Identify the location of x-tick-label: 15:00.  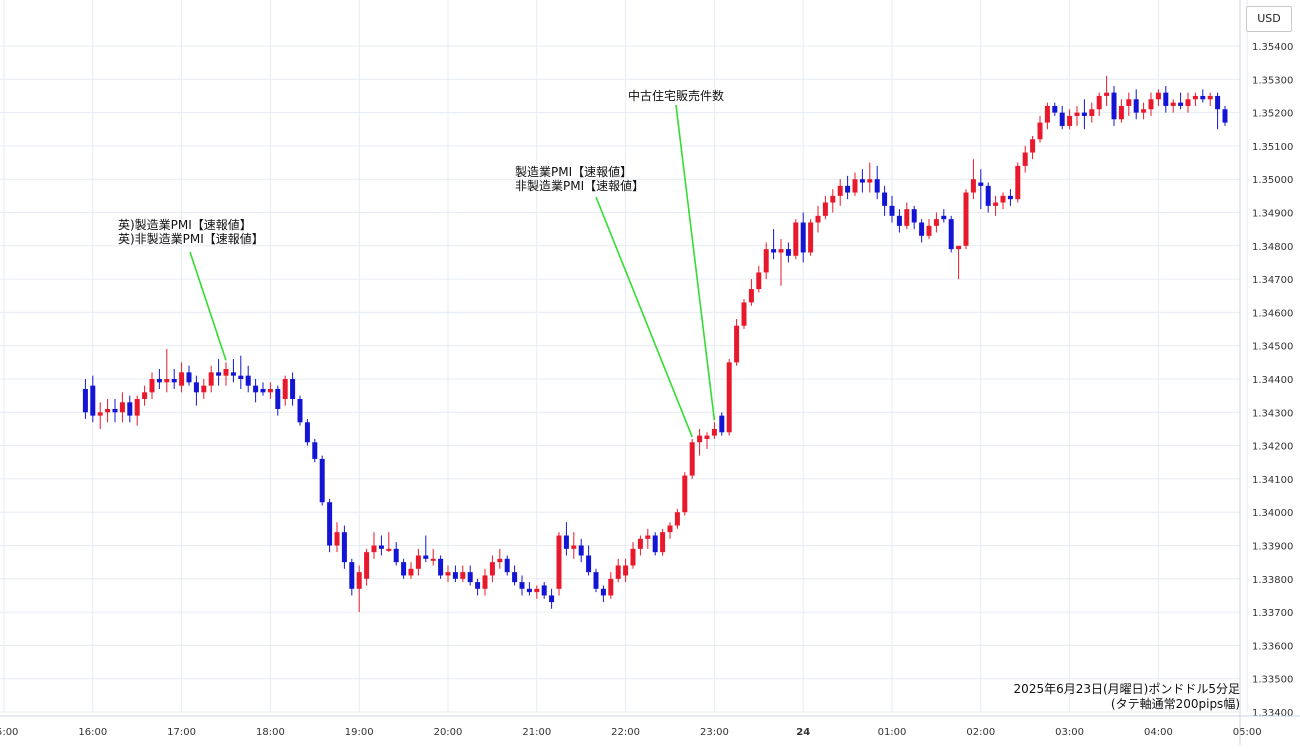
(9, 732).